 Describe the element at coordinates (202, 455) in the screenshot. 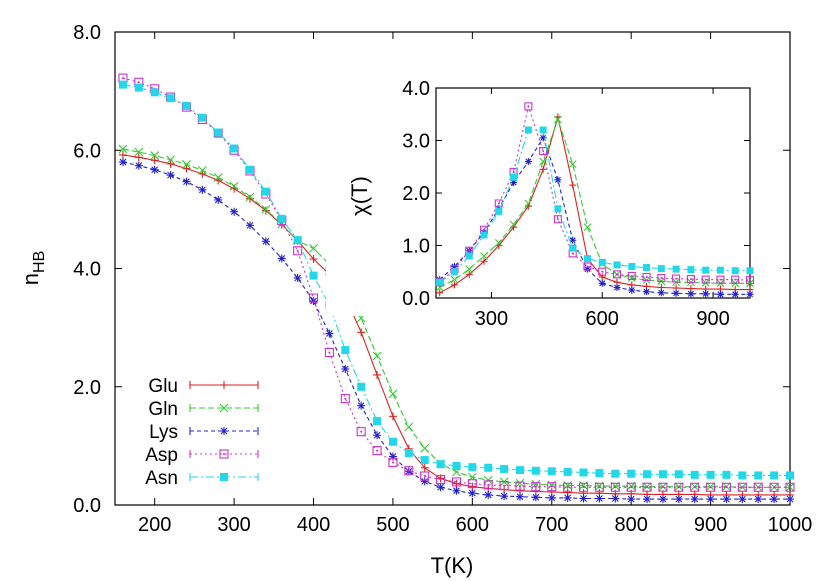

I see `legend-item-asp: Asp` at that location.